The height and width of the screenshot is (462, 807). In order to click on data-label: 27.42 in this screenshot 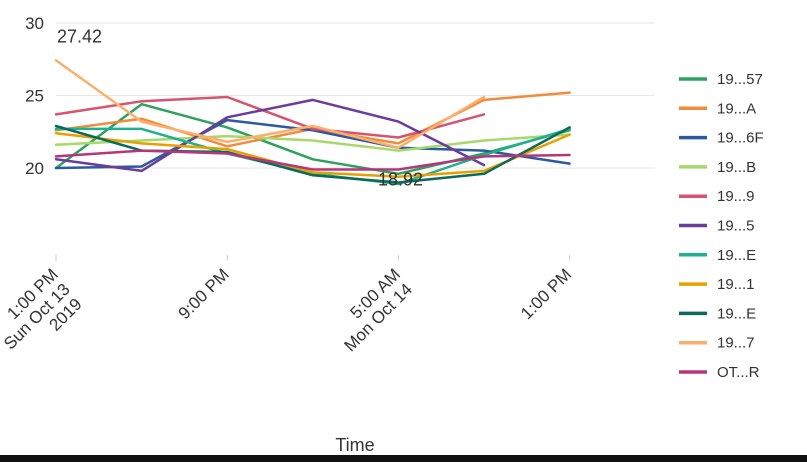, I will do `click(79, 36)`.